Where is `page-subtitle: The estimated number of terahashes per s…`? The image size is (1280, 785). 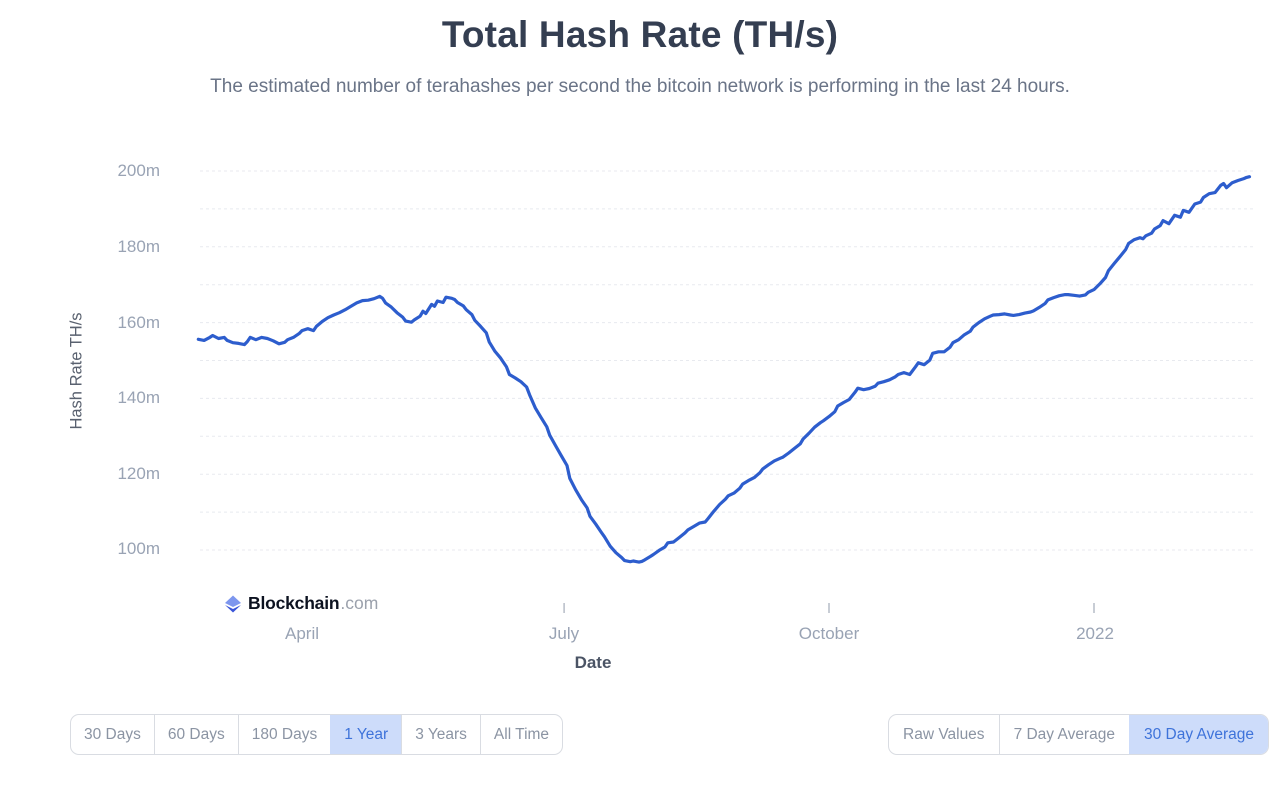
page-subtitle: The estimated number of terahashes per s… is located at coordinates (640, 86).